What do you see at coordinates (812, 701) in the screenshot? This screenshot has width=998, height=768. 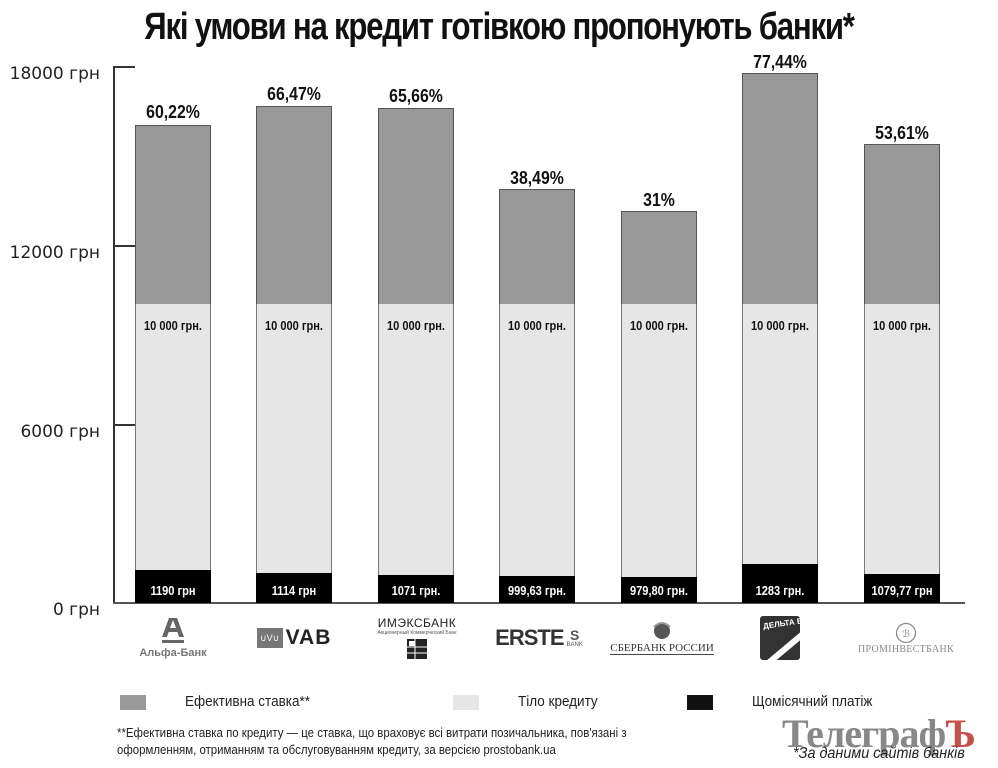 I see `legend-label-monthly-payment: Щомісячний платіж` at bounding box center [812, 701].